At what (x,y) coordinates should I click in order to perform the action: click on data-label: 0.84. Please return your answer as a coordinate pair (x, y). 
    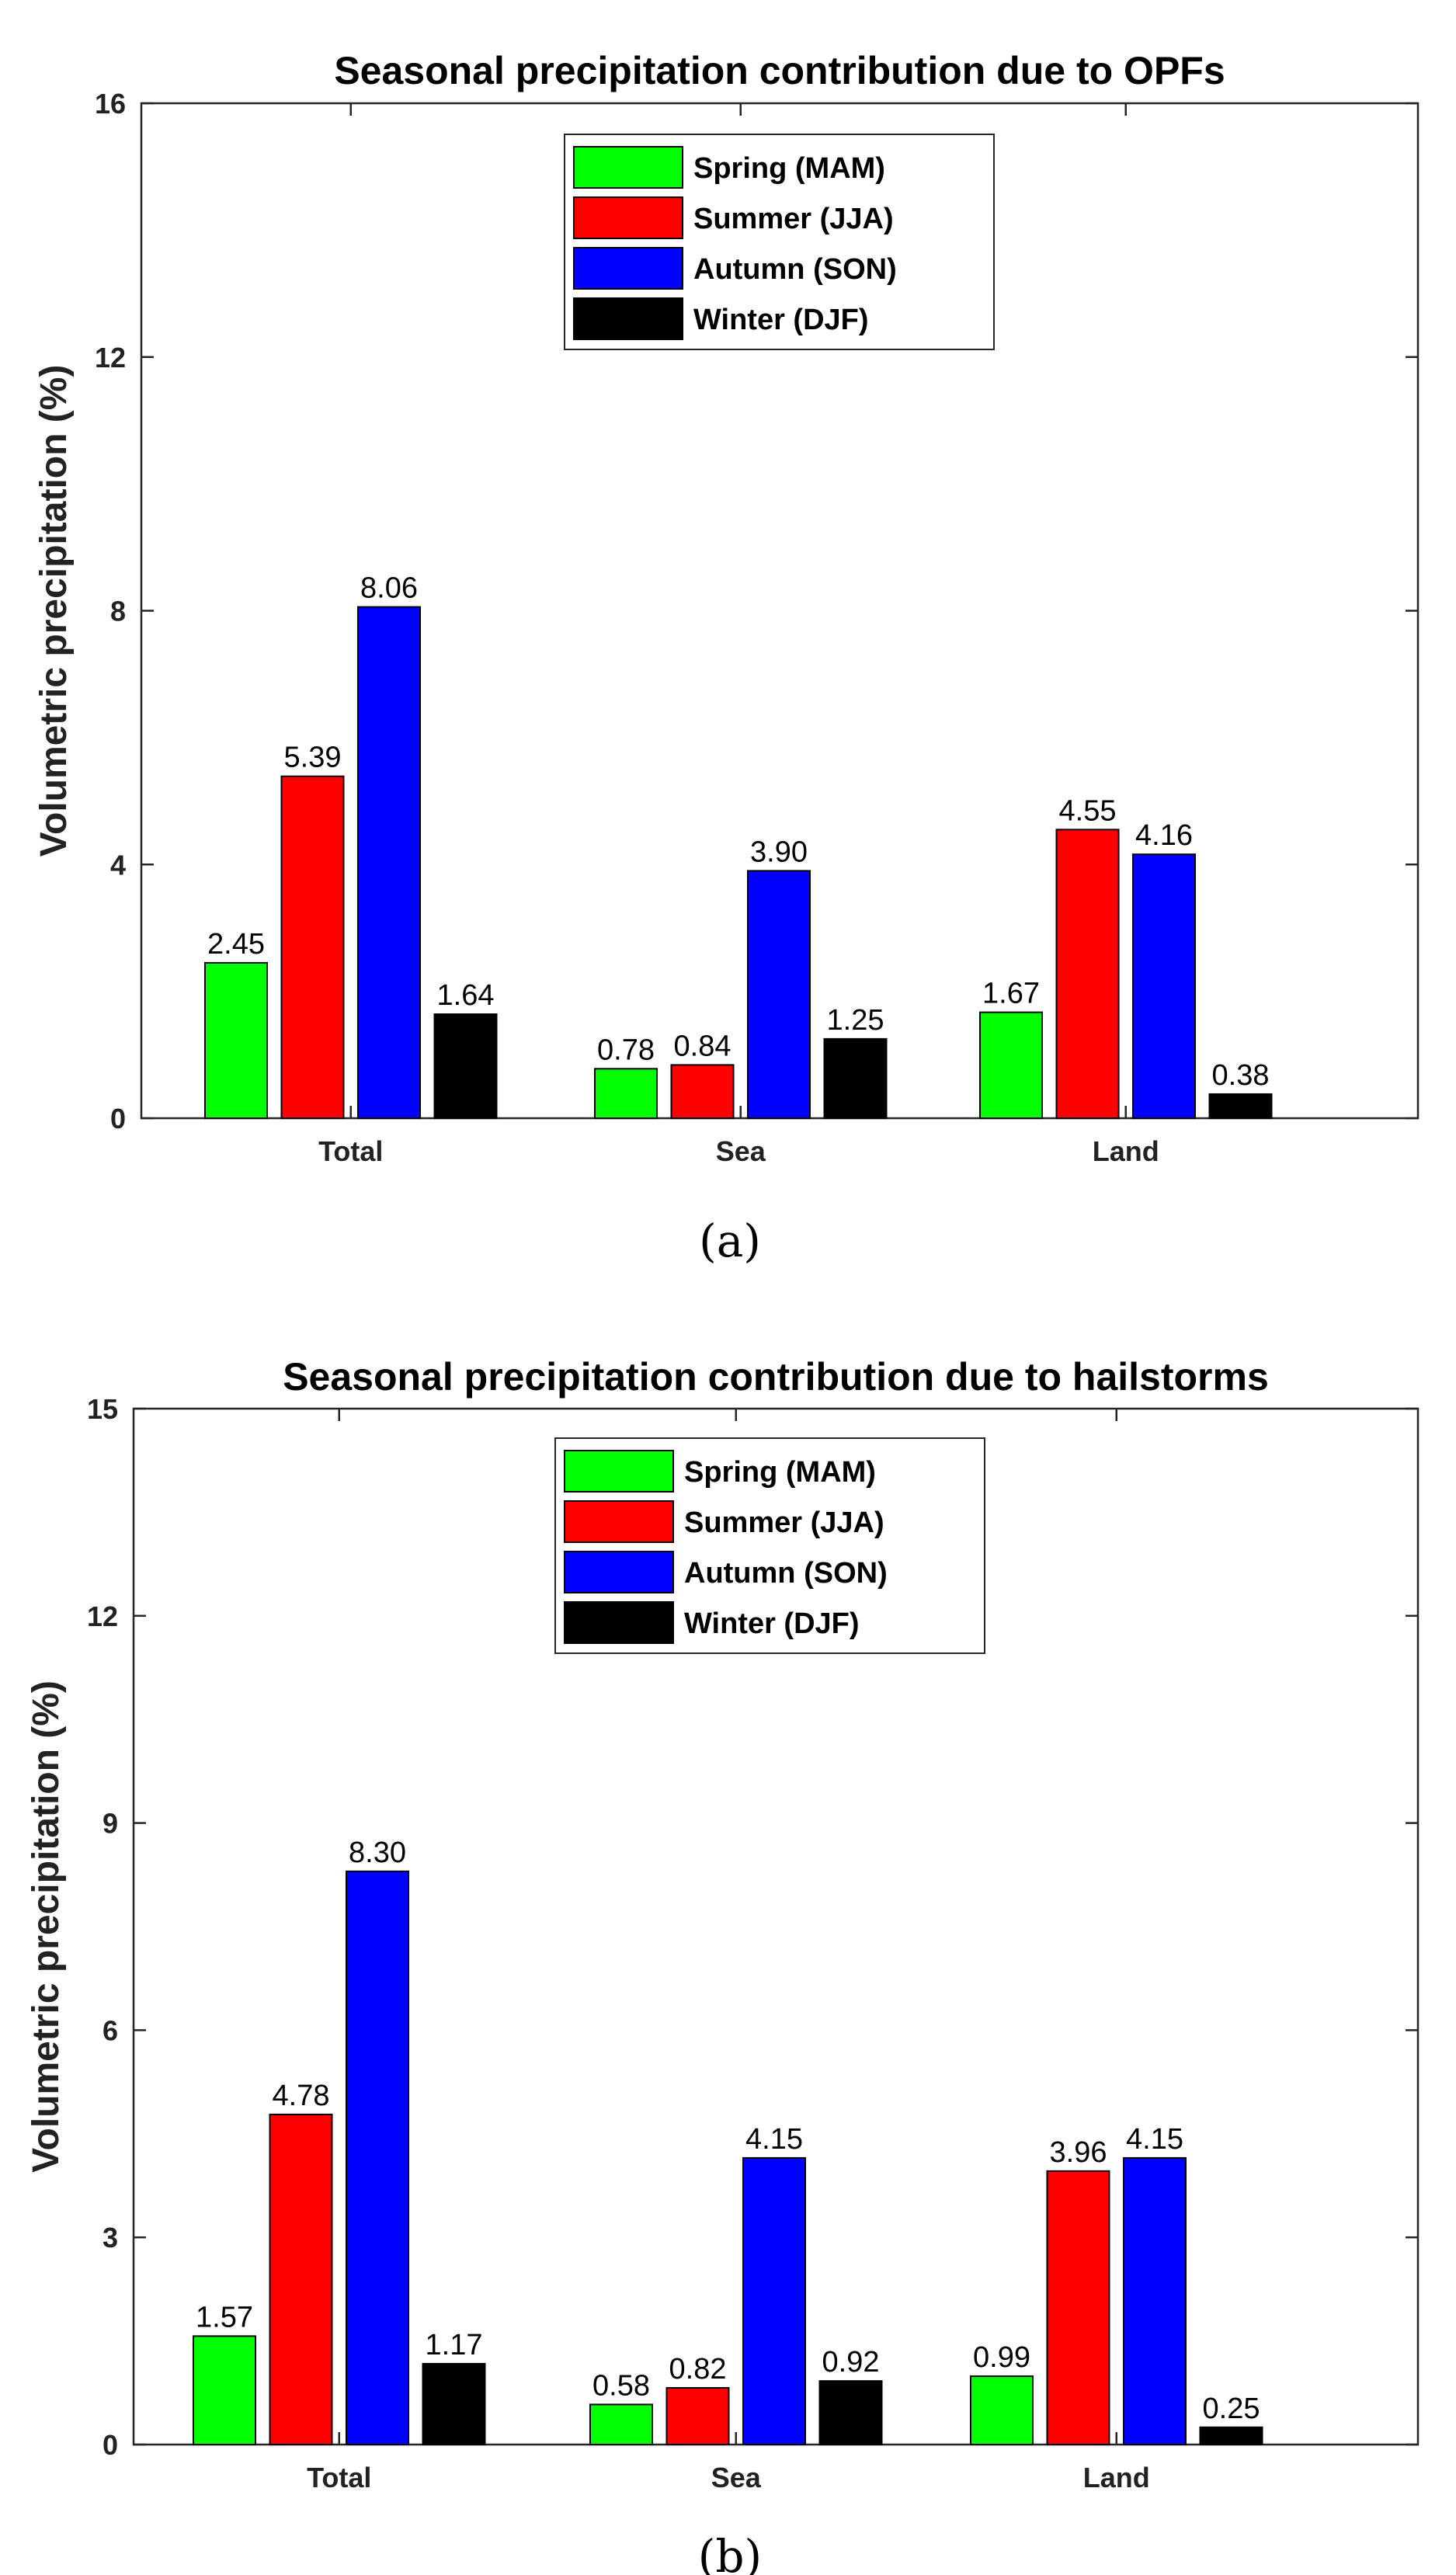
    Looking at the image, I should click on (702, 1046).